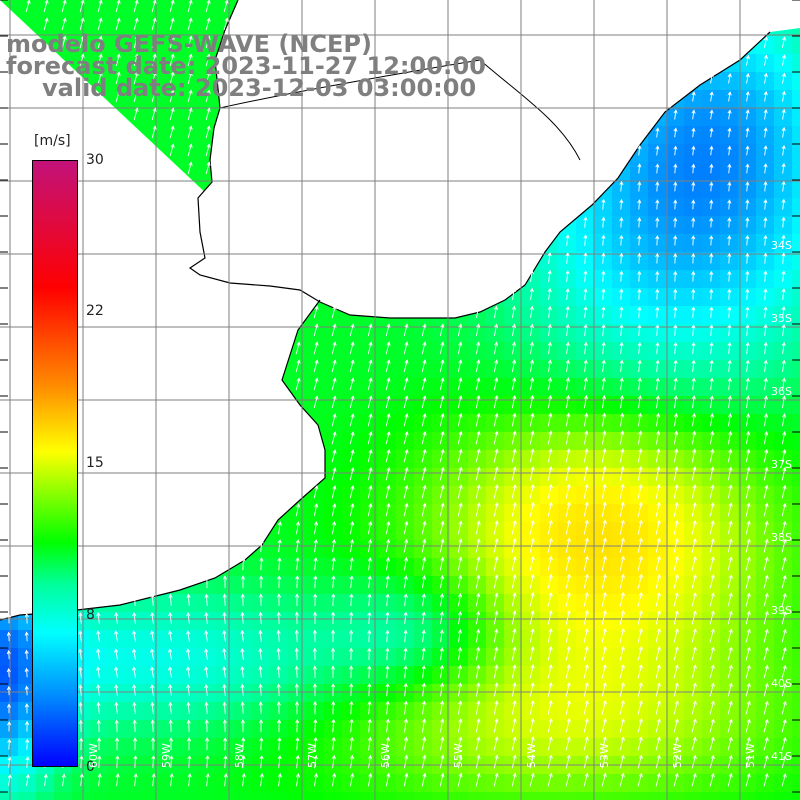 The height and width of the screenshot is (800, 800). I want to click on latitude-label: 40S, so click(781, 683).